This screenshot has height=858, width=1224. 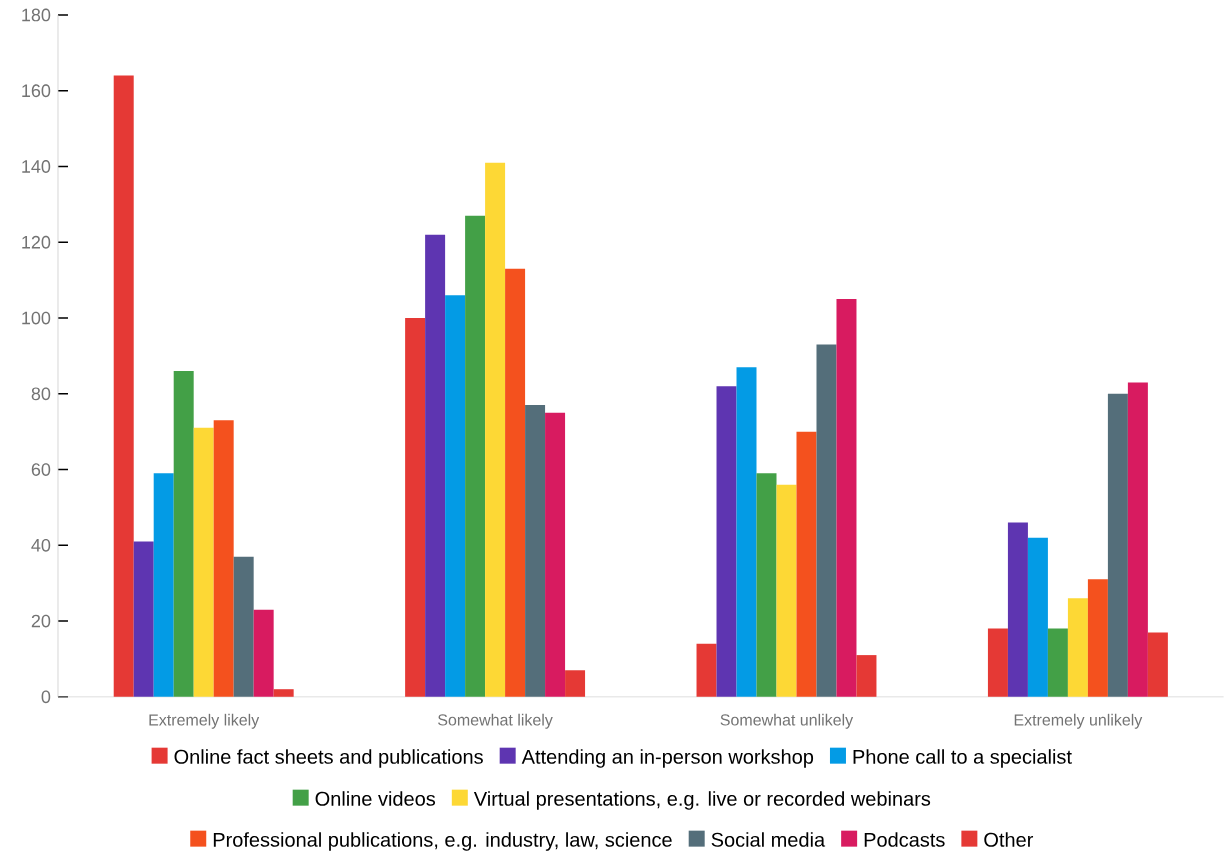 I want to click on legend-label: Attending an in-person workshop, so click(x=667, y=758).